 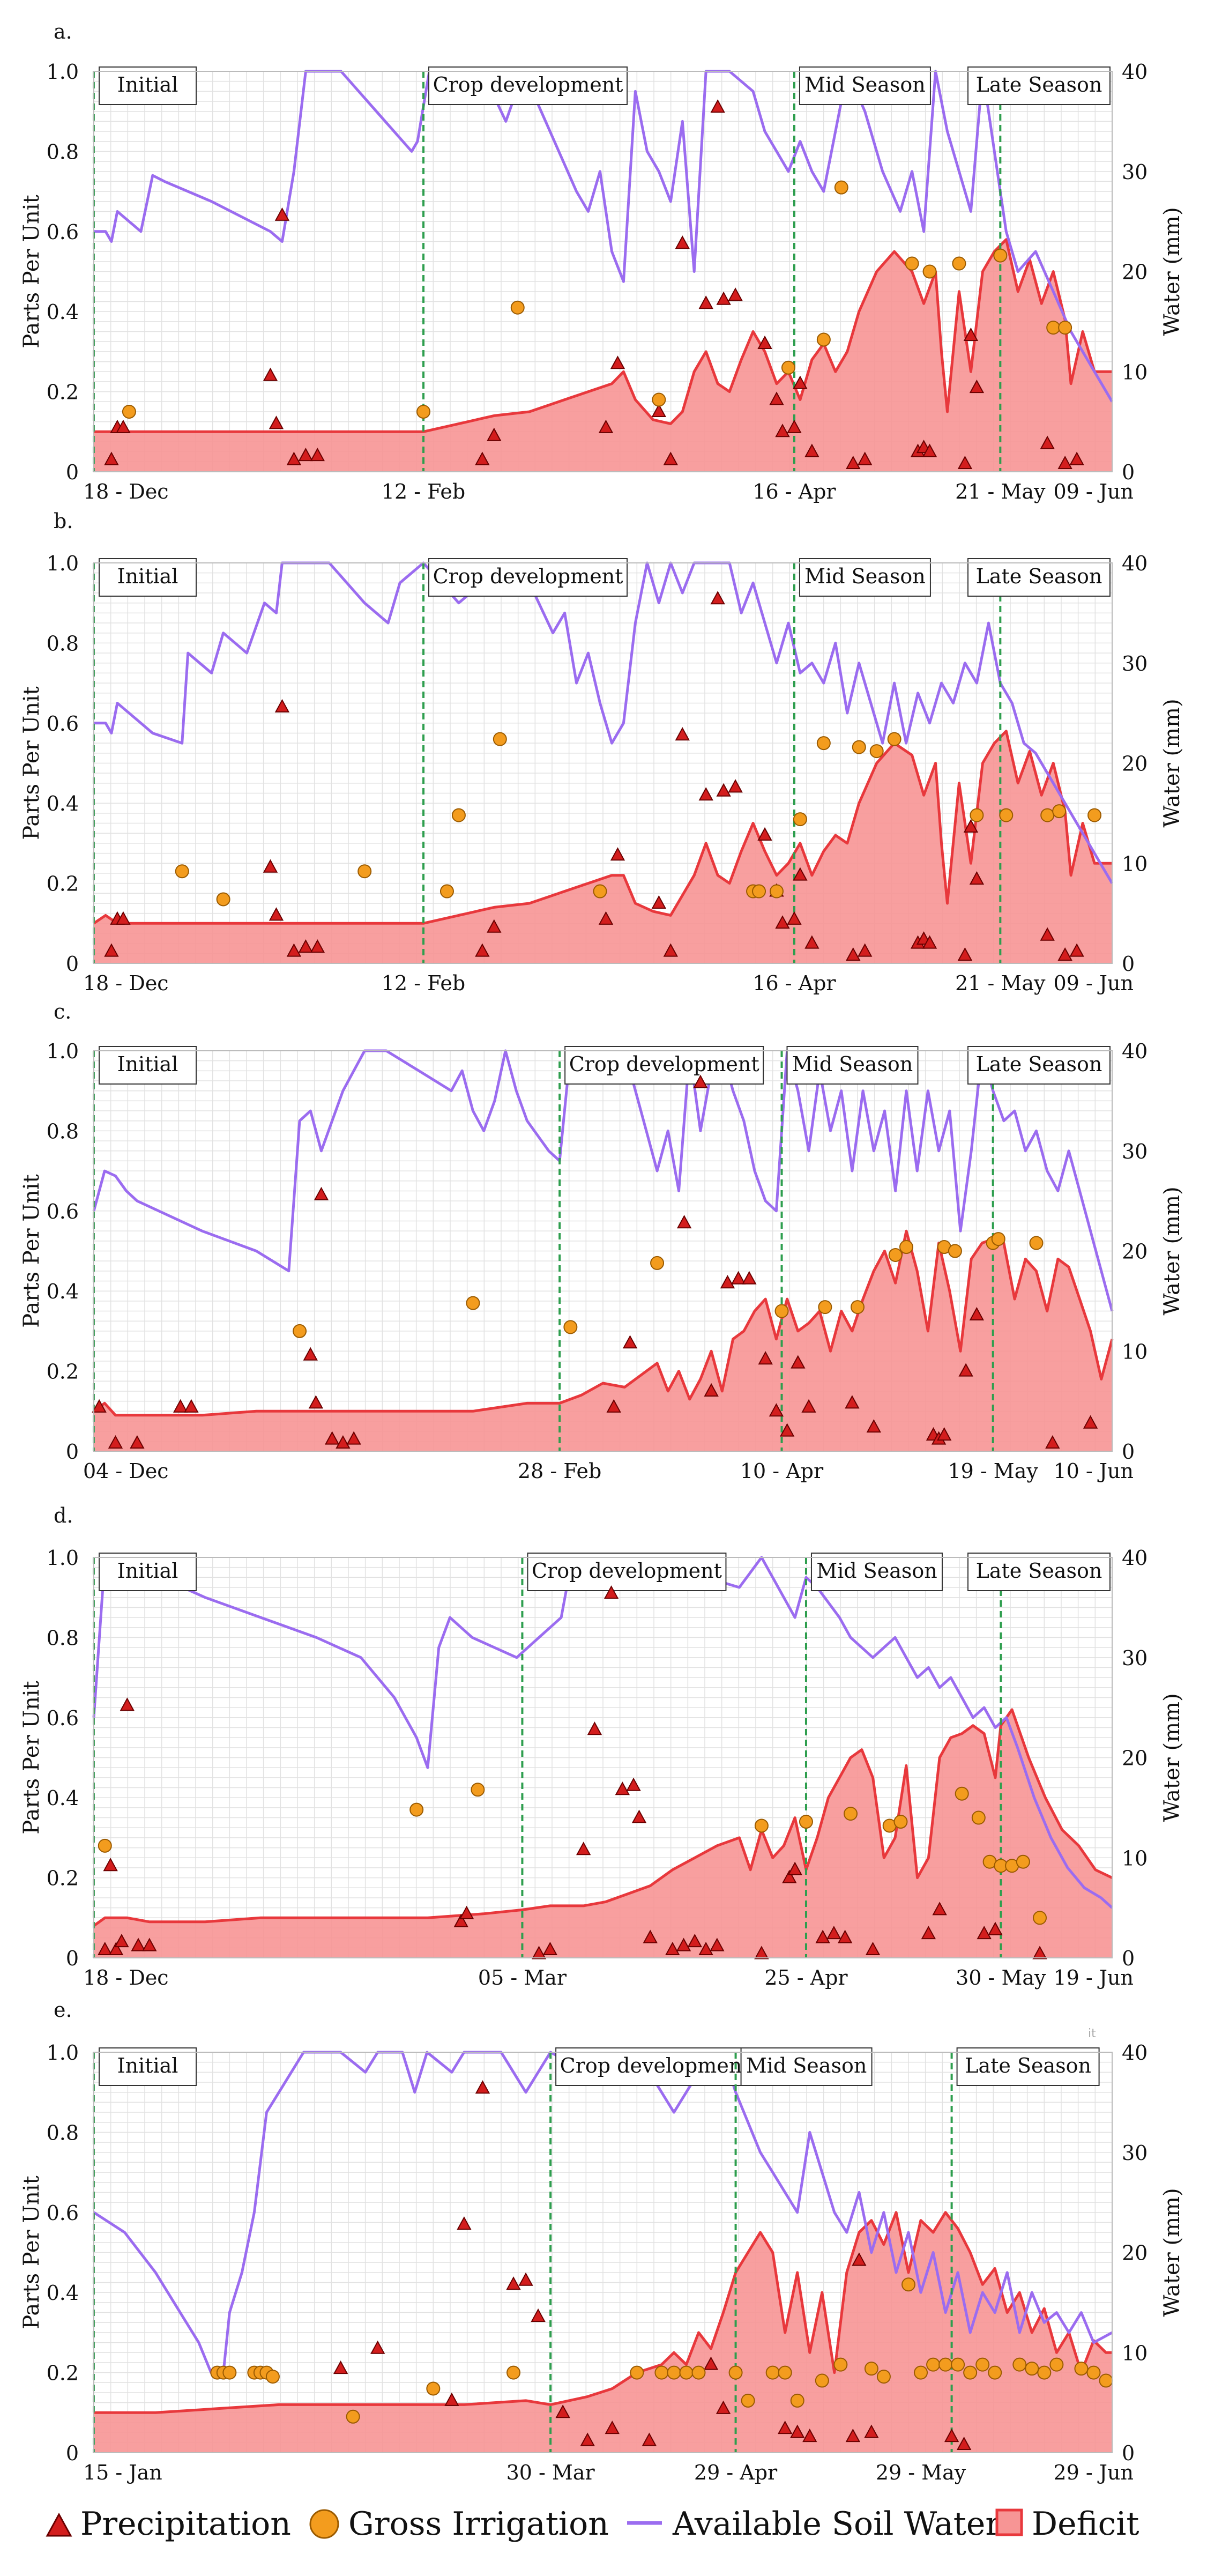 What do you see at coordinates (993, 1471) in the screenshot?
I see `x-tick-label: 19 - May` at bounding box center [993, 1471].